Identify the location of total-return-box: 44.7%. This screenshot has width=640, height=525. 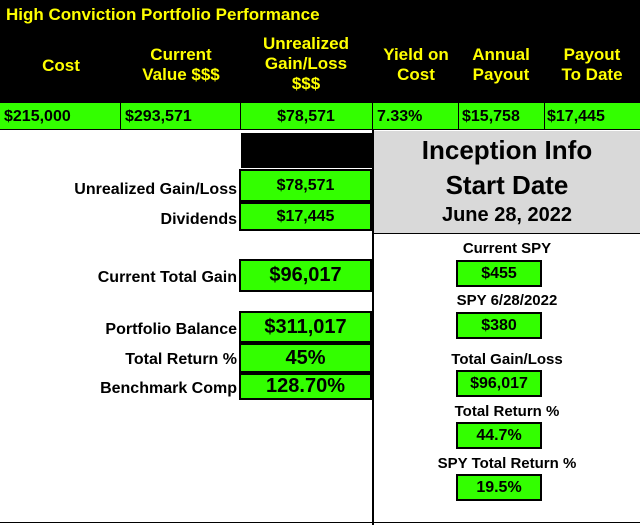
(499, 435).